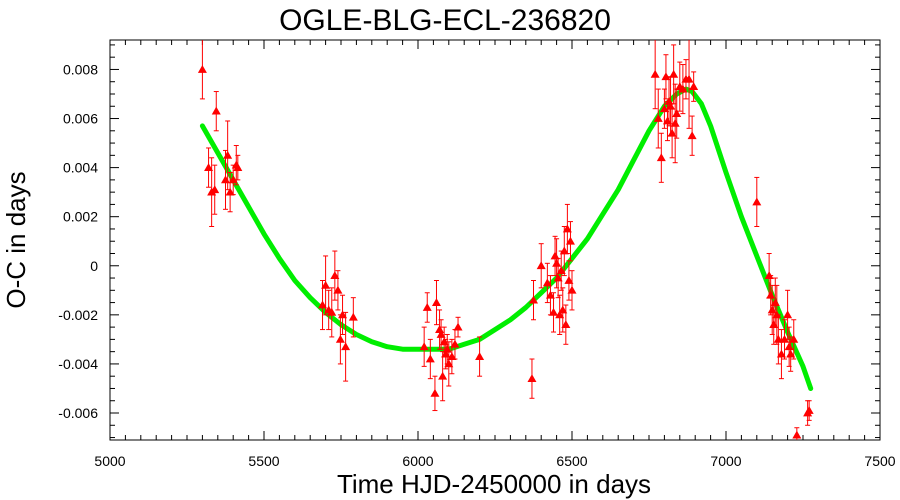 The width and height of the screenshot is (900, 500). I want to click on x-tick-label: 6500, so click(571, 461).